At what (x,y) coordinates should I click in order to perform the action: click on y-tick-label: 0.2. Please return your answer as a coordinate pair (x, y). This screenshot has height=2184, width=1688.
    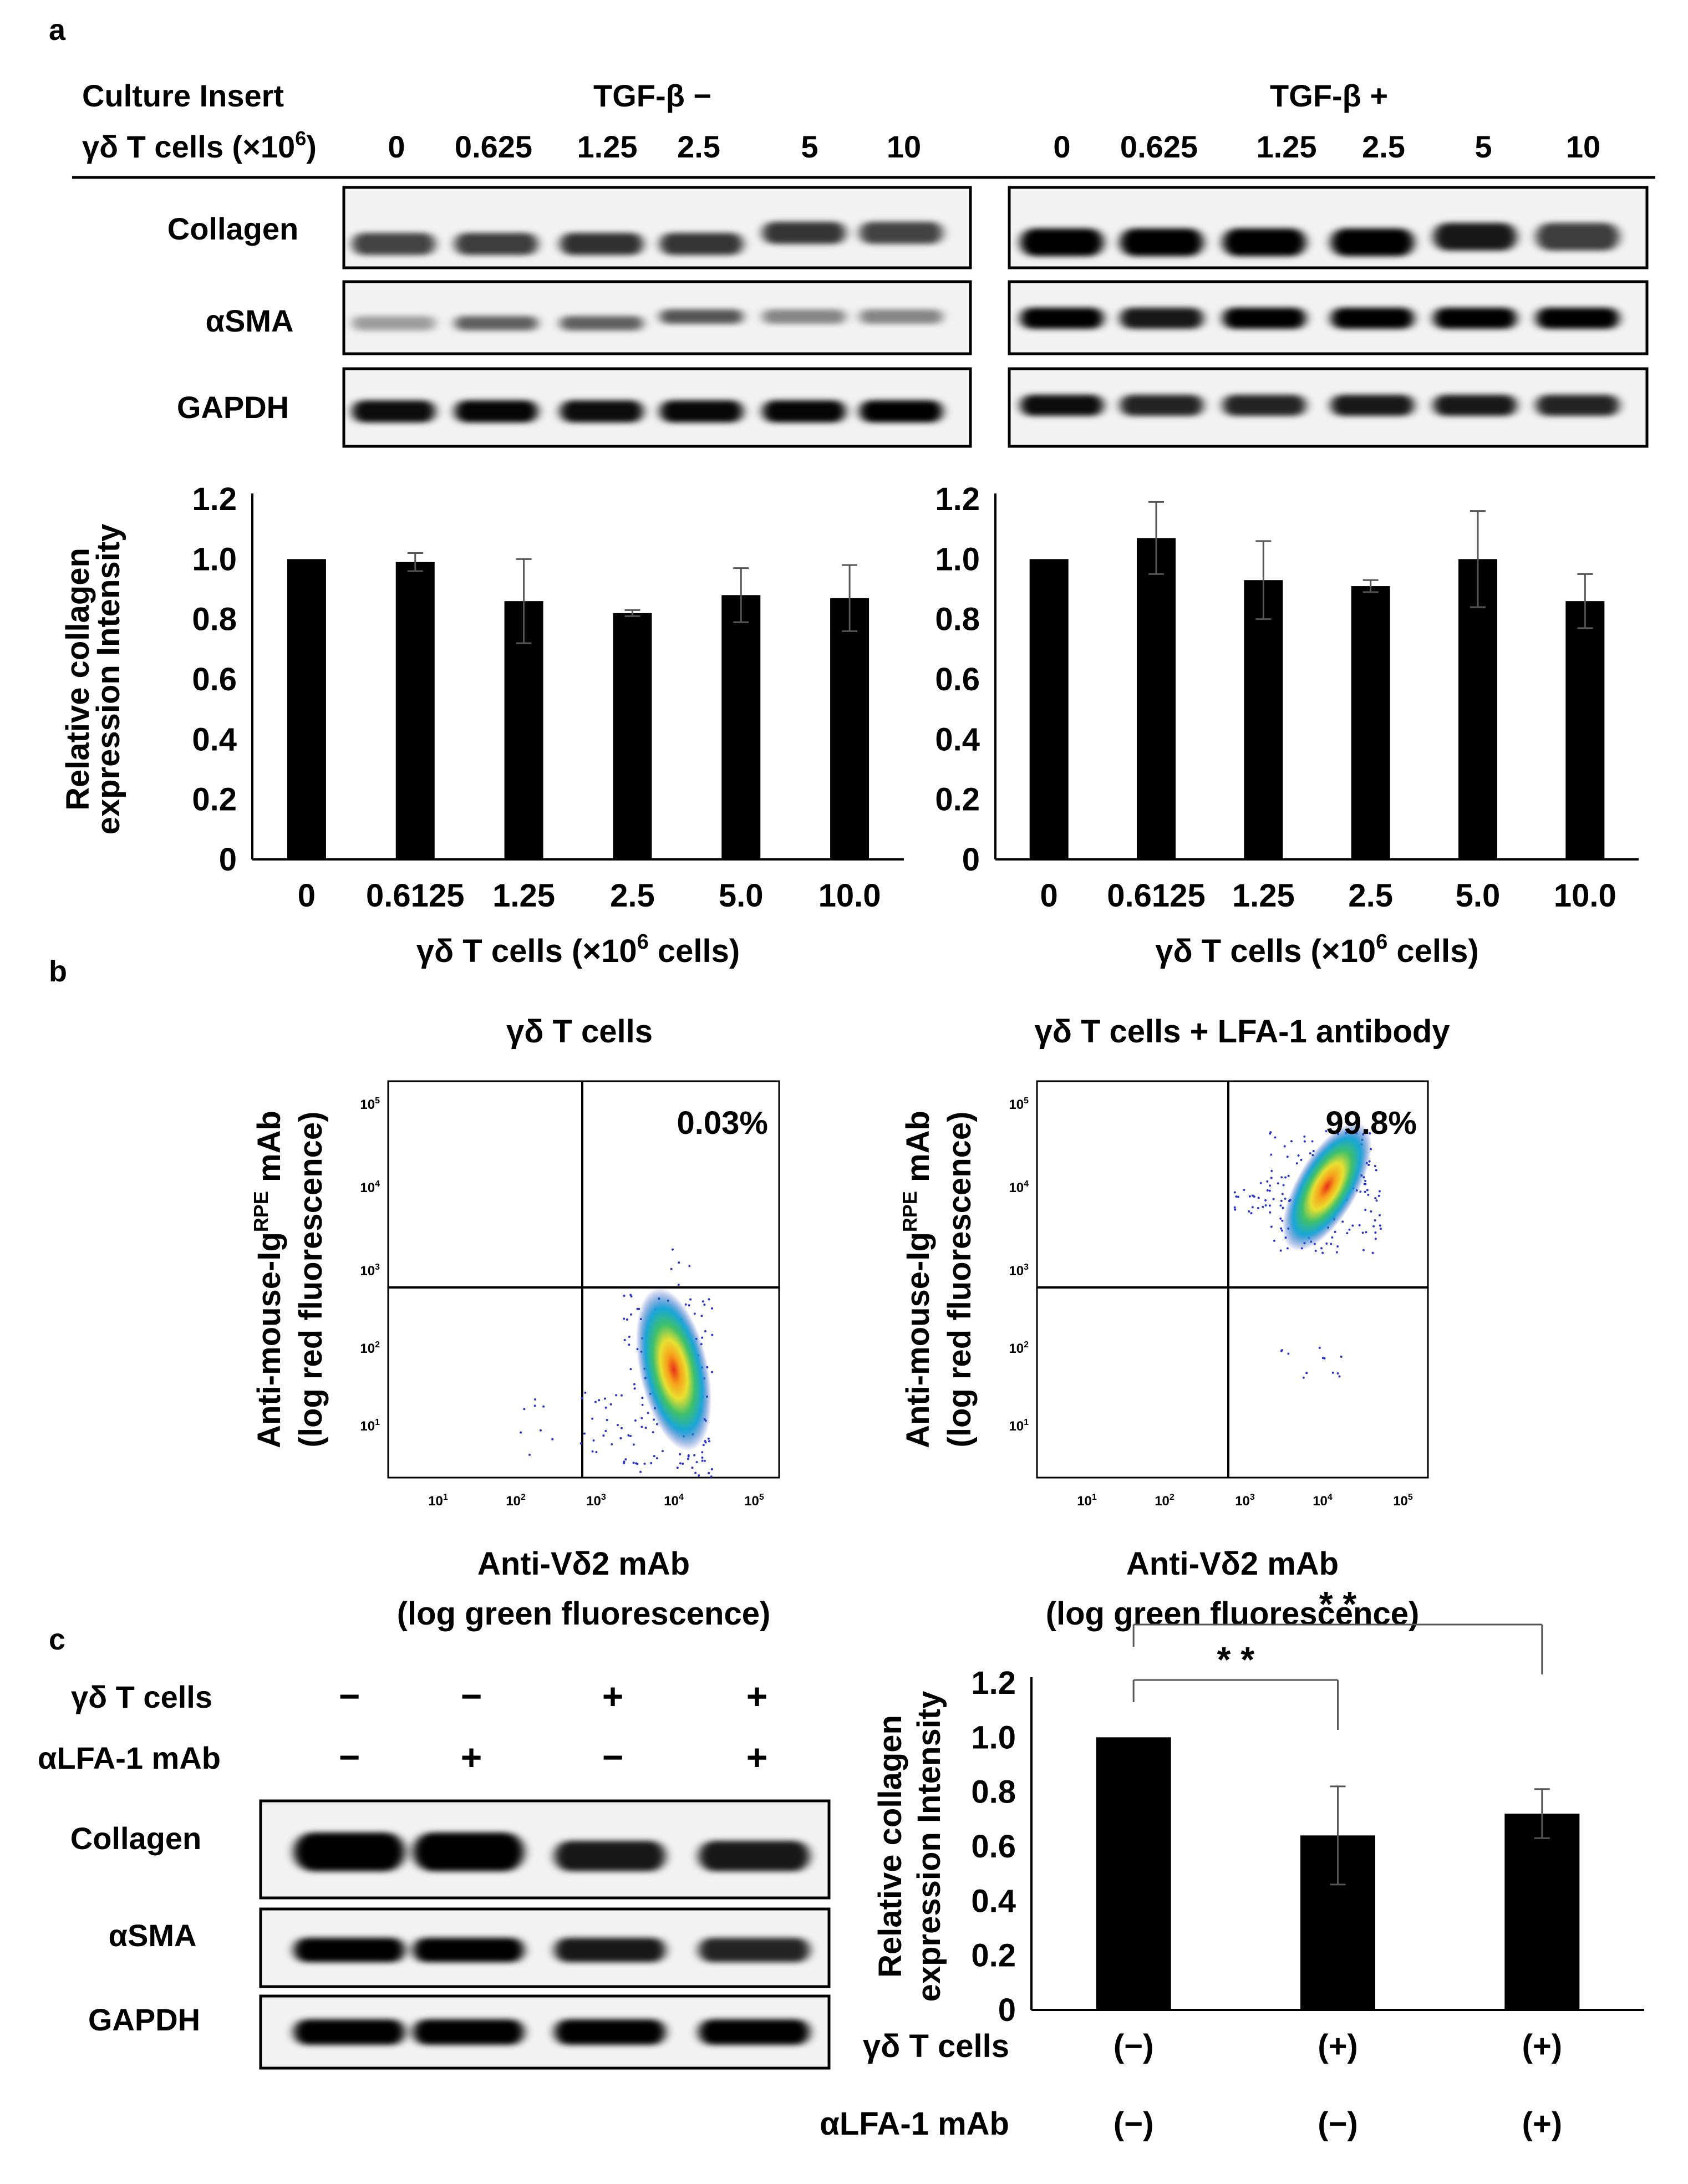
    Looking at the image, I should click on (214, 800).